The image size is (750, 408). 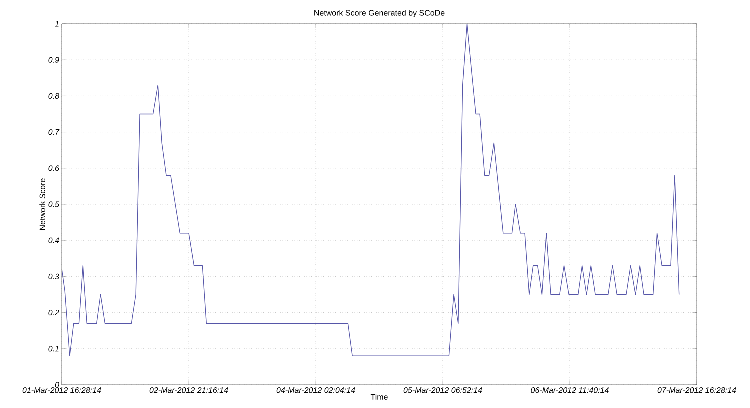 What do you see at coordinates (57, 385) in the screenshot?
I see `y-tick-label: 0` at bounding box center [57, 385].